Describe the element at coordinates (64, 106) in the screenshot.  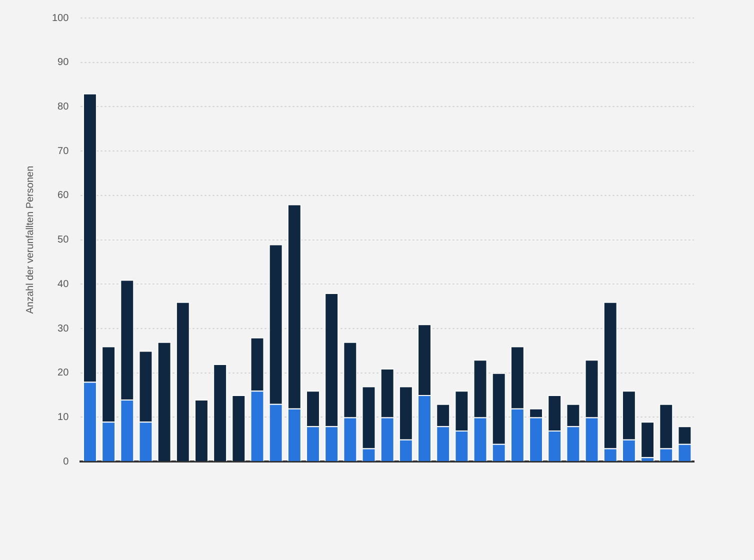
I see `y-tick-label: 80` at that location.